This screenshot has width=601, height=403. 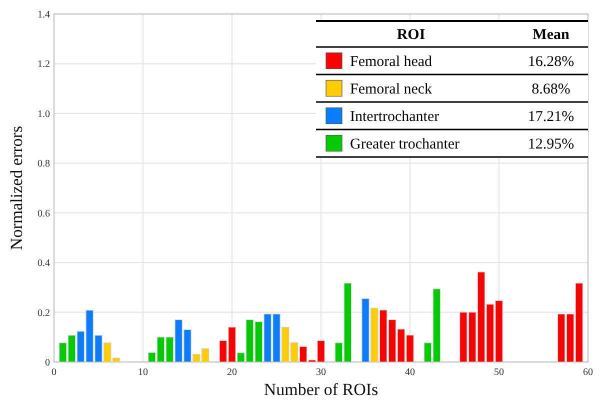 I want to click on y-tick-label: 0.8, so click(x=44, y=164).